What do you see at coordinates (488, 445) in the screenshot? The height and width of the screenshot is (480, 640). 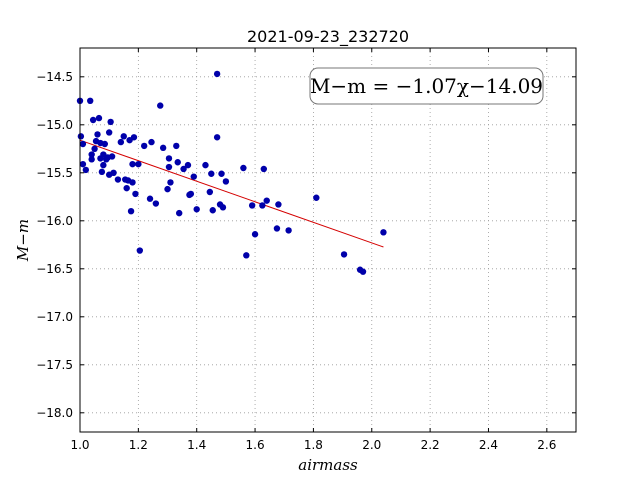 I see `x-tick-label: 2.4` at bounding box center [488, 445].